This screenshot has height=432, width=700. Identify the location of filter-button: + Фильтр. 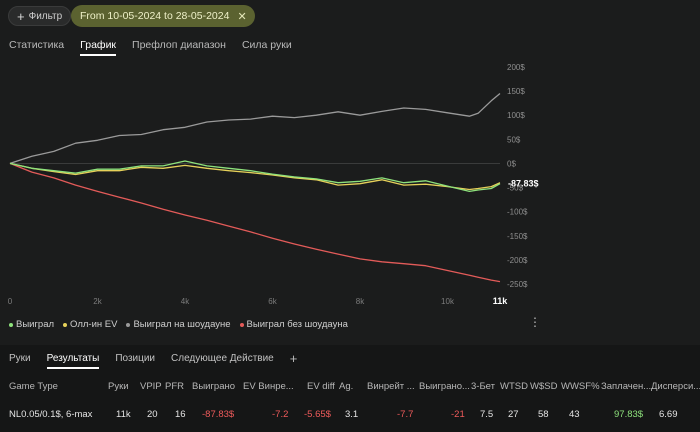
(40, 16).